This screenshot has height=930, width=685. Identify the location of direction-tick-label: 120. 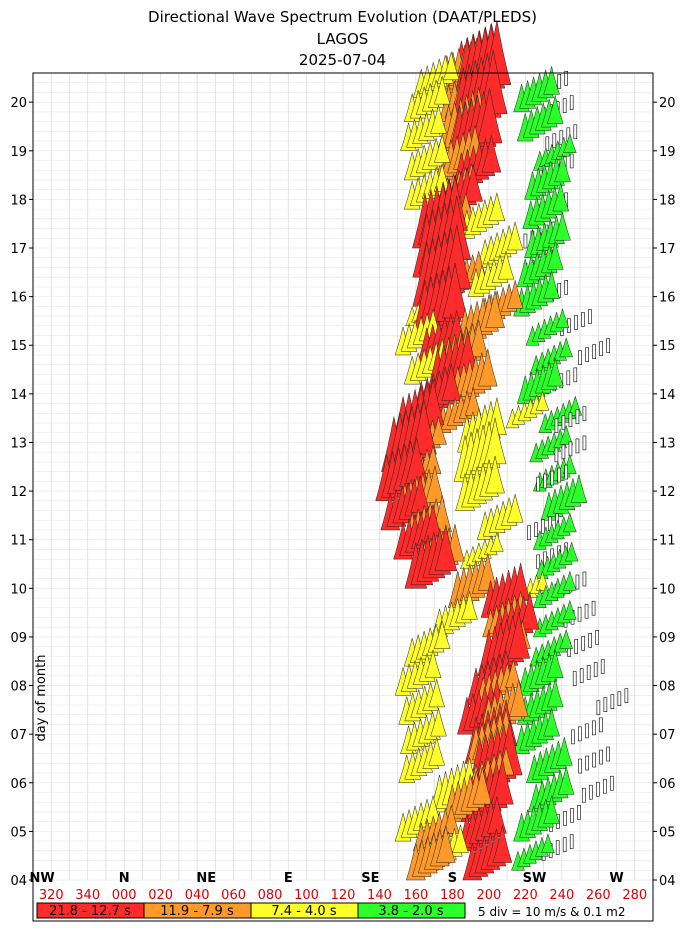
(343, 895).